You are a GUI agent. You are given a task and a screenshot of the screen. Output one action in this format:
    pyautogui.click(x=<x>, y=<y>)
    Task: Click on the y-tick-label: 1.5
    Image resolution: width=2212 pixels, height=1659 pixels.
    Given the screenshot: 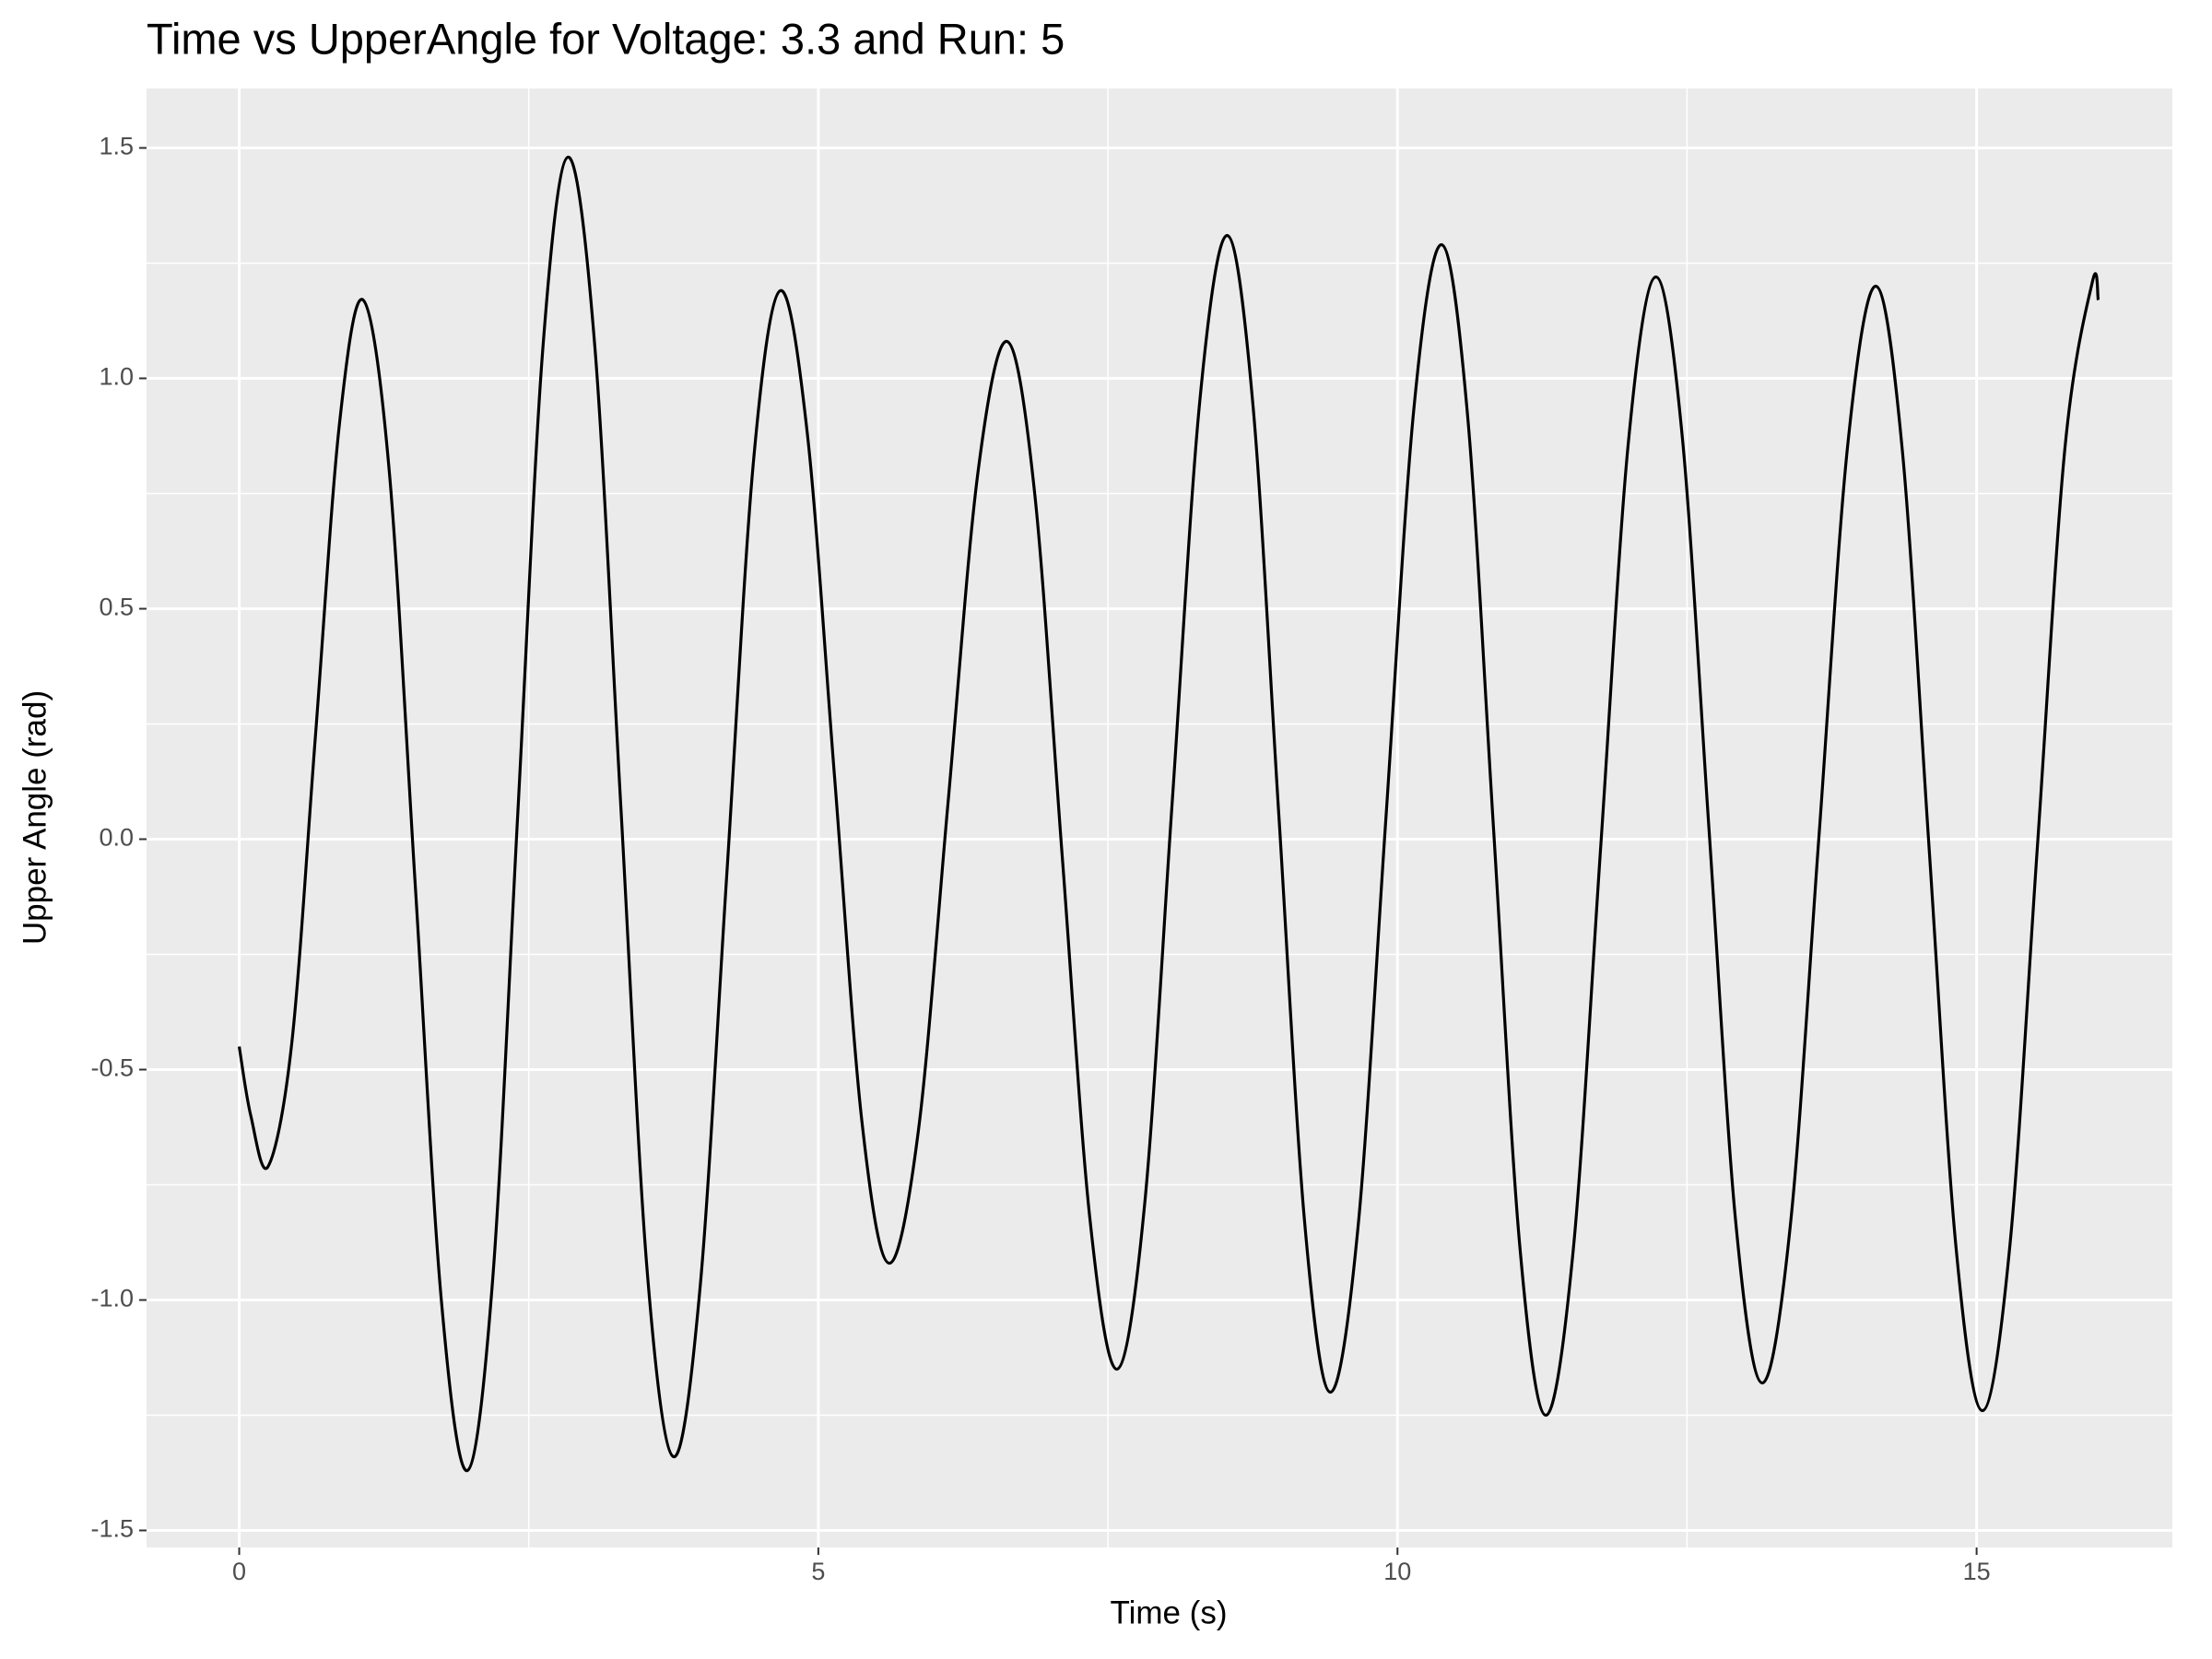 What is the action you would take?
    pyautogui.click(x=116, y=146)
    